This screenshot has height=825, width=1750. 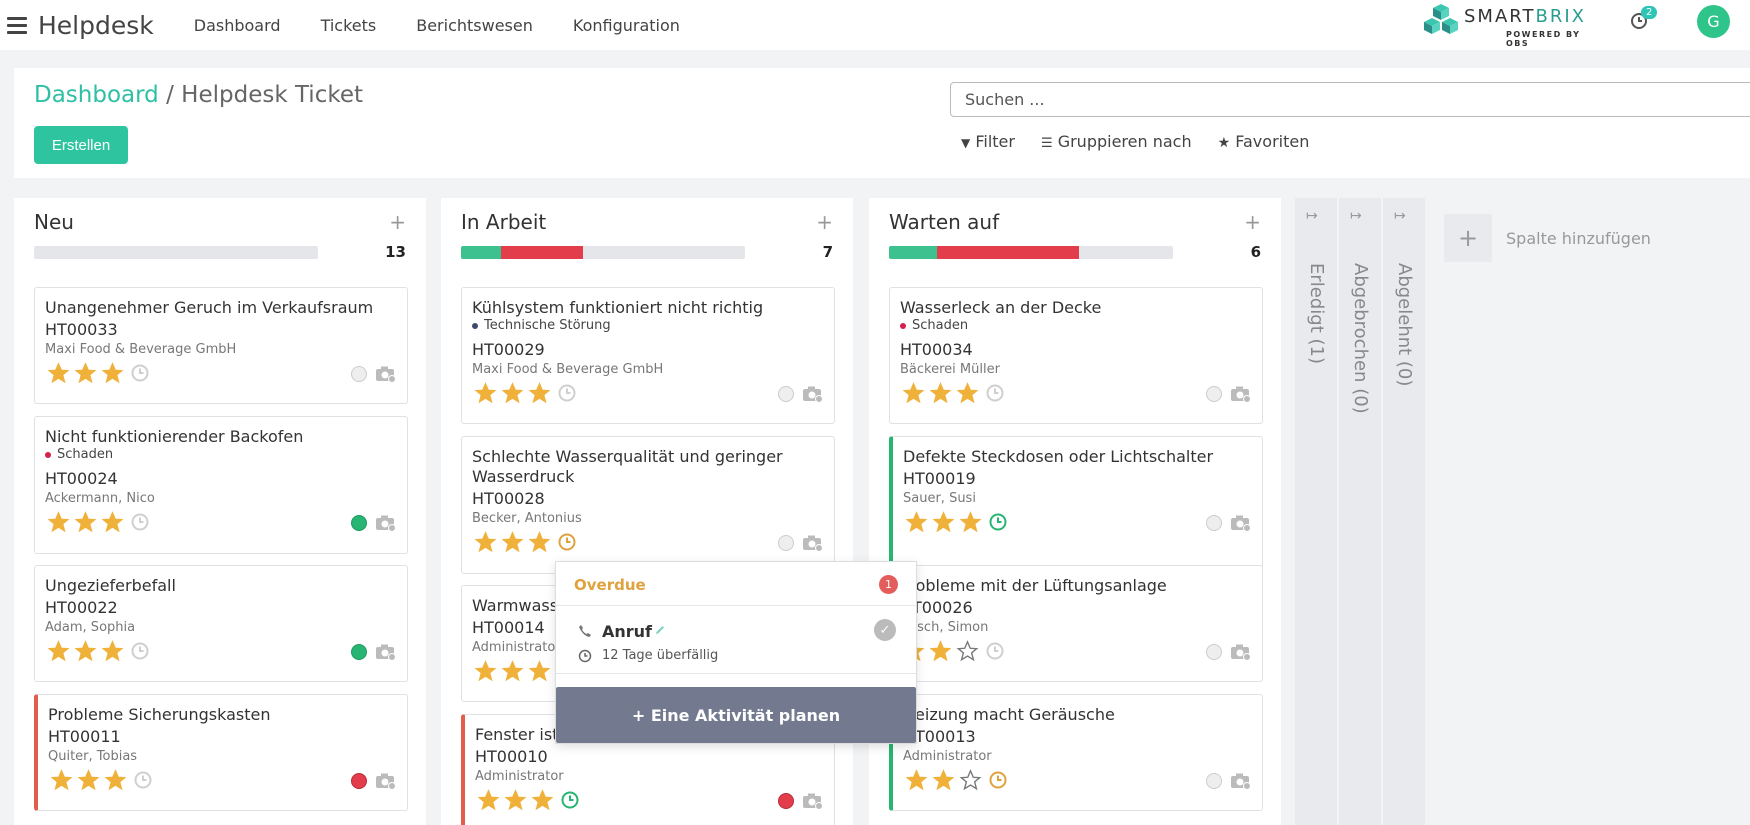 What do you see at coordinates (944, 222) in the screenshot?
I see `column-title: Warten auf` at bounding box center [944, 222].